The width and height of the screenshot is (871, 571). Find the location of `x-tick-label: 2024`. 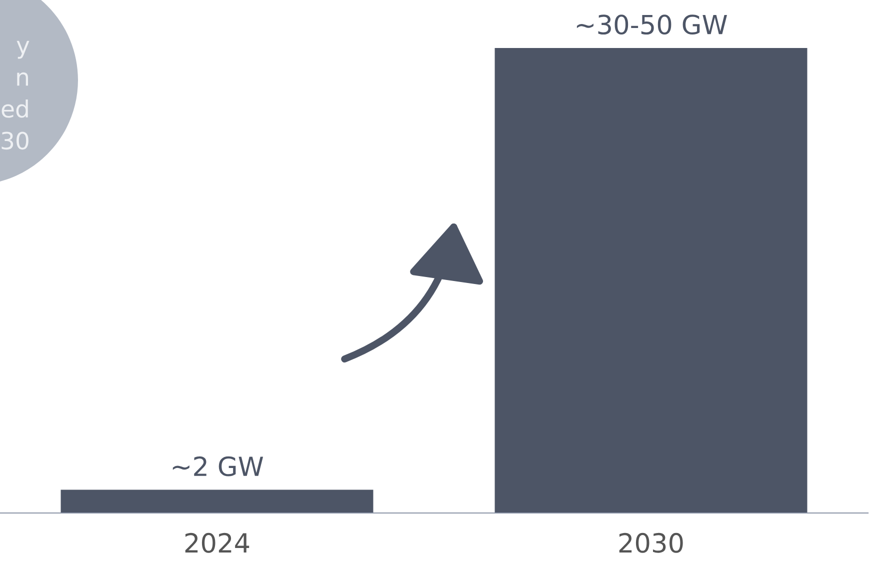

x-tick-label: 2024 is located at coordinates (217, 542).